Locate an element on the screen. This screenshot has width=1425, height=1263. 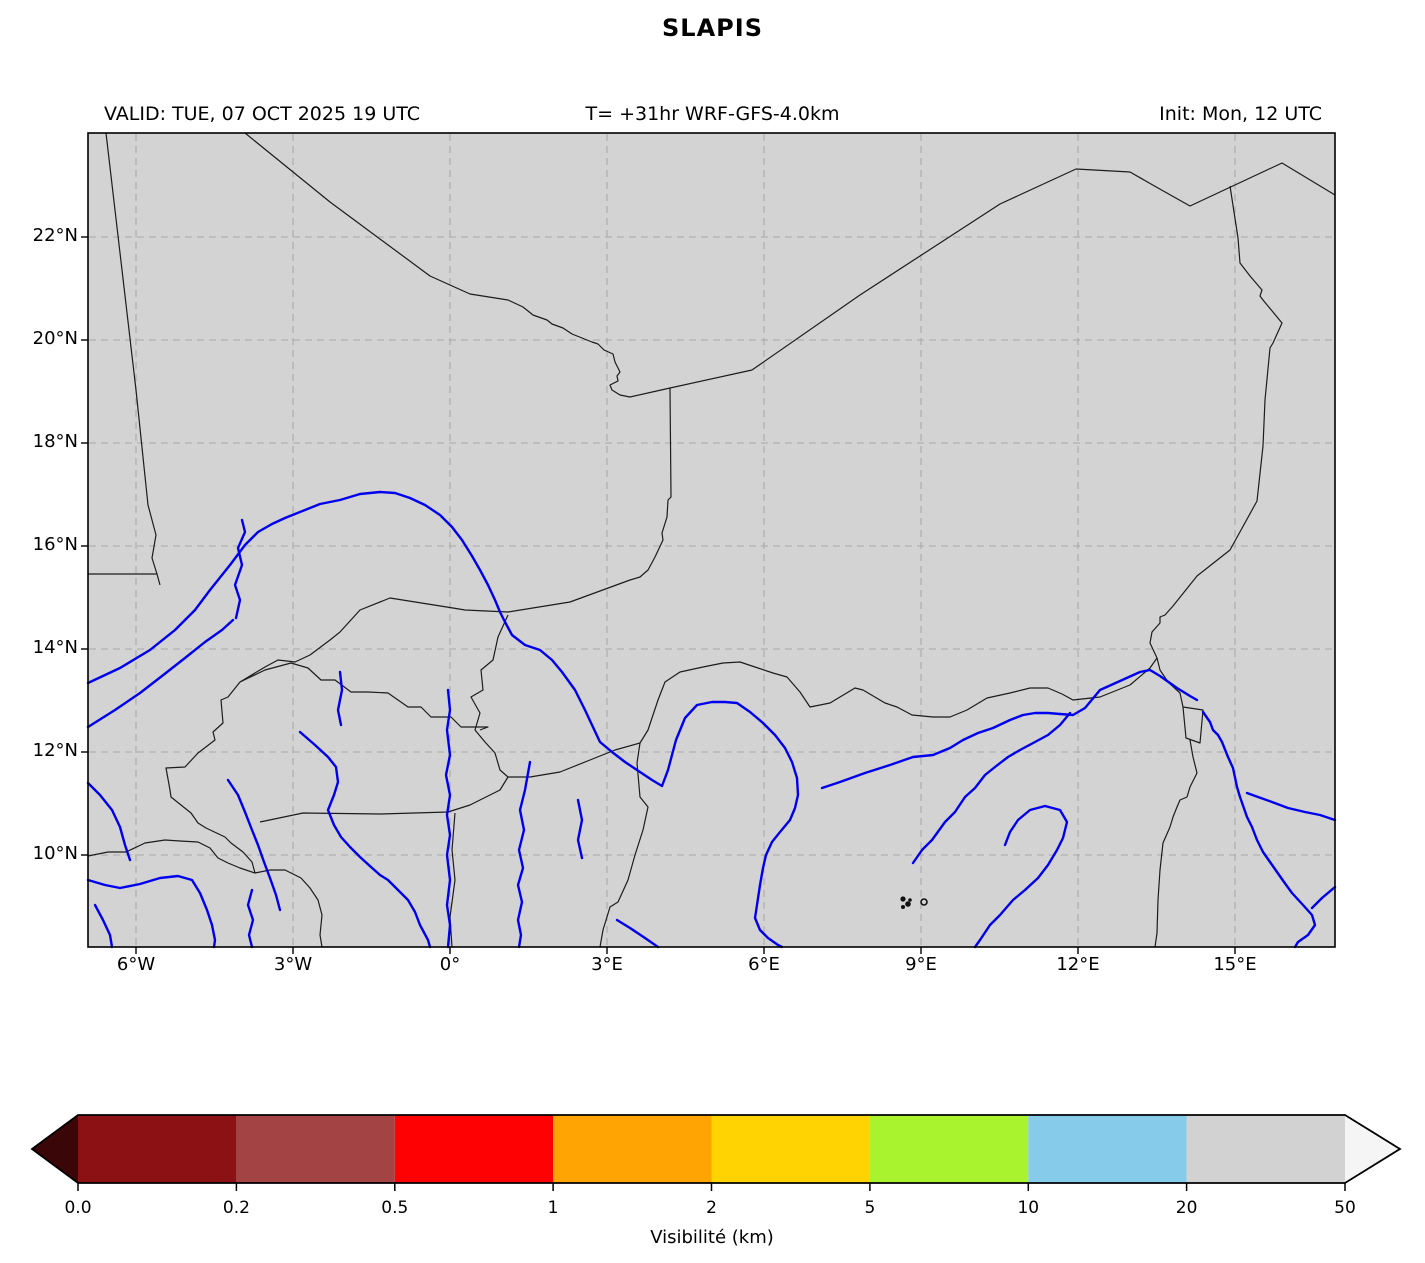
lat-tick-label: 14°N is located at coordinates (55, 647).